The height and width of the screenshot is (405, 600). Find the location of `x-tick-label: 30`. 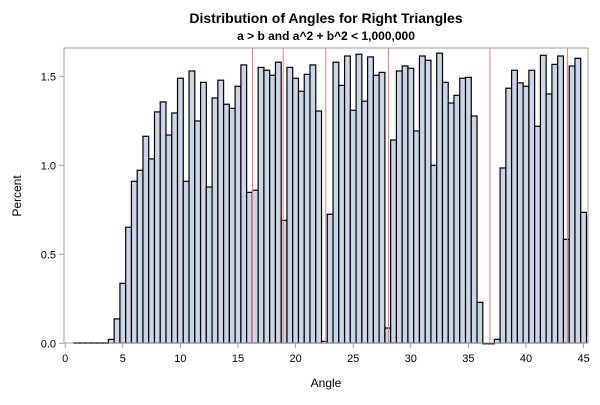

x-tick-label: 30 is located at coordinates (411, 359).